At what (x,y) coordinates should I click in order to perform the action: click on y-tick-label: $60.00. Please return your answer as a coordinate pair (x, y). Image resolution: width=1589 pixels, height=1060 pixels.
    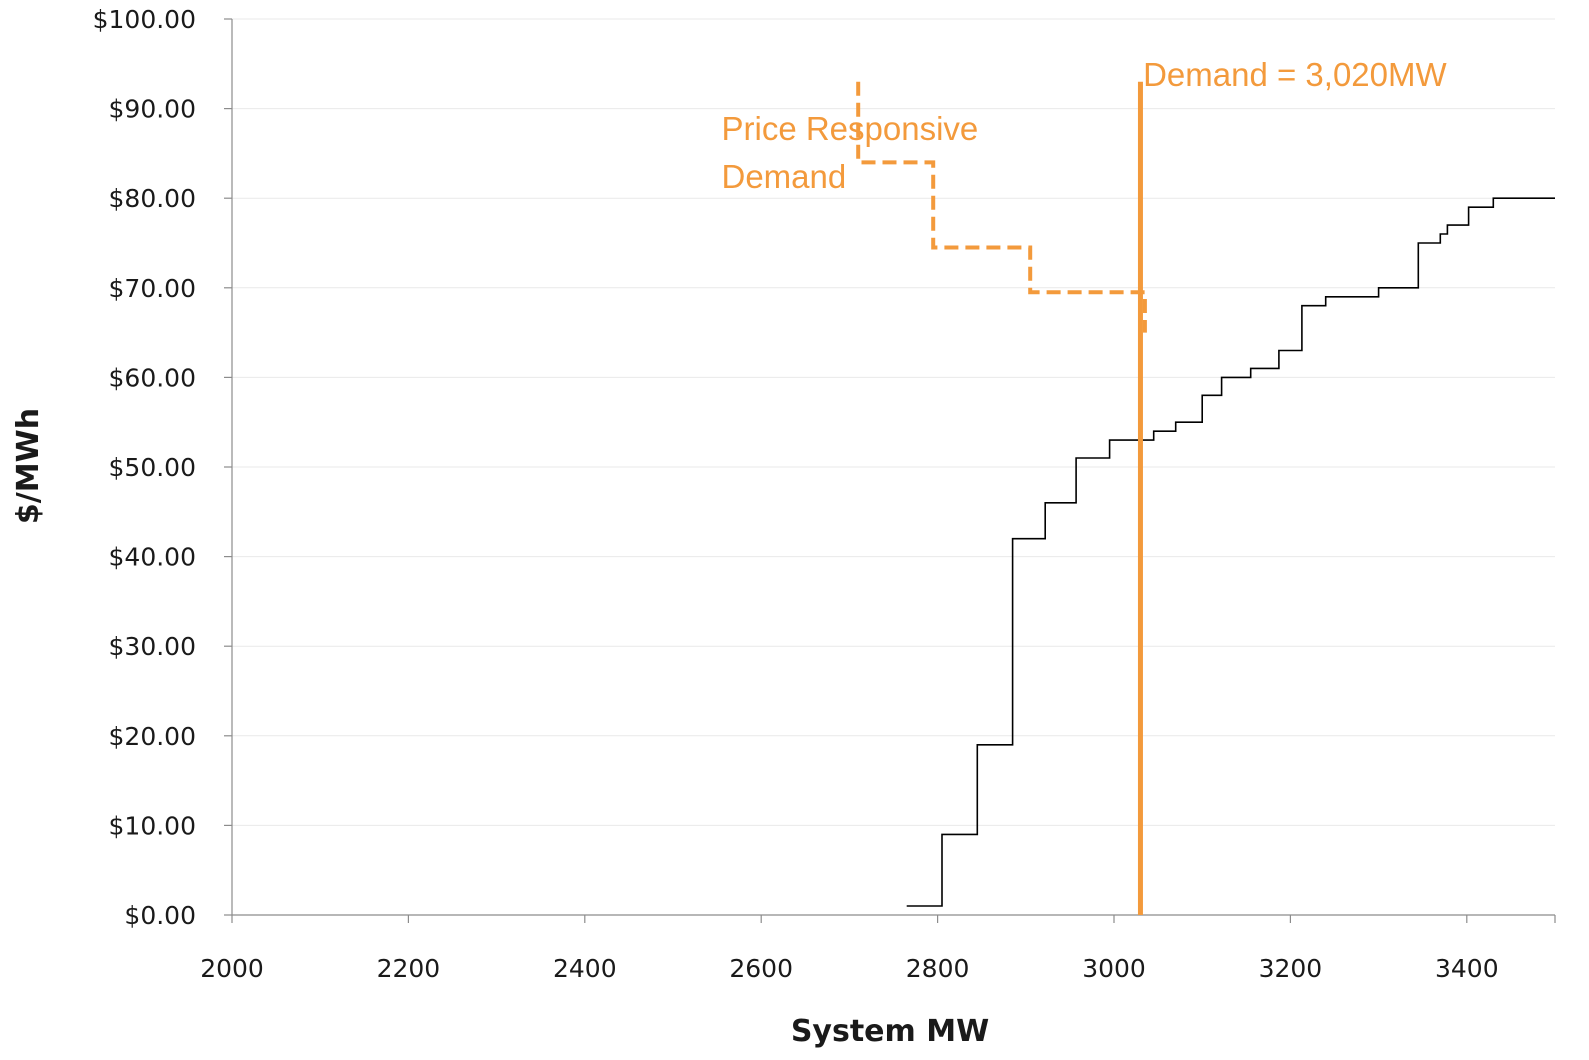
    Looking at the image, I should click on (152, 377).